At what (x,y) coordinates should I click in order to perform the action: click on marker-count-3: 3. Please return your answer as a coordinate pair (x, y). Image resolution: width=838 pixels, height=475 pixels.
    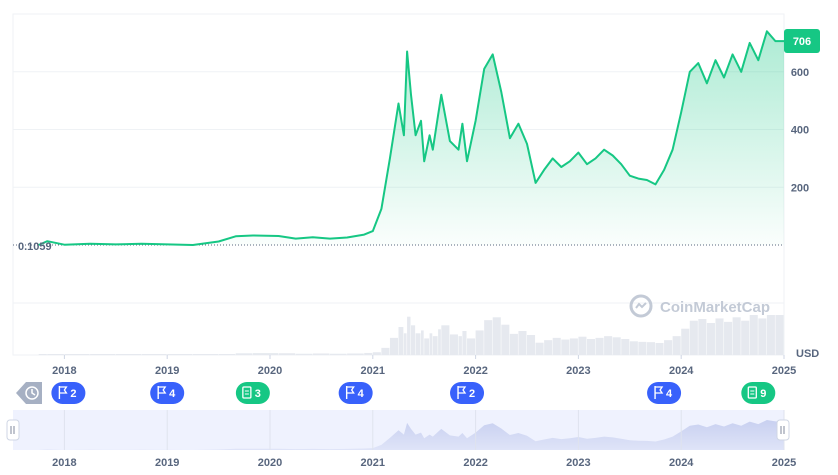
    Looking at the image, I should click on (258, 394).